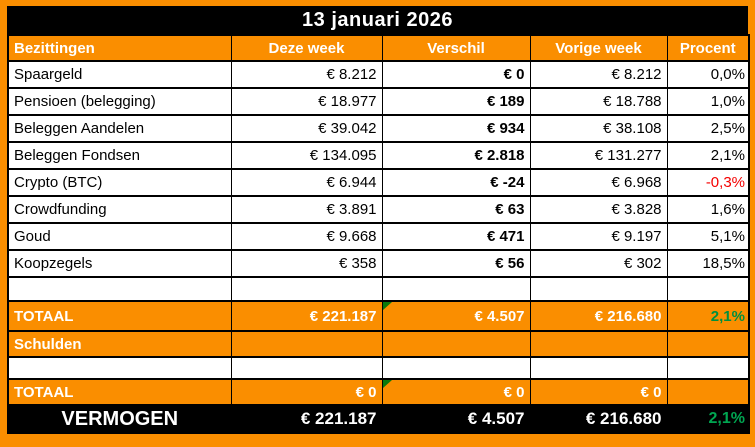 This screenshot has width=755, height=447. I want to click on cell-deze-week: € 6.944, so click(306, 182).